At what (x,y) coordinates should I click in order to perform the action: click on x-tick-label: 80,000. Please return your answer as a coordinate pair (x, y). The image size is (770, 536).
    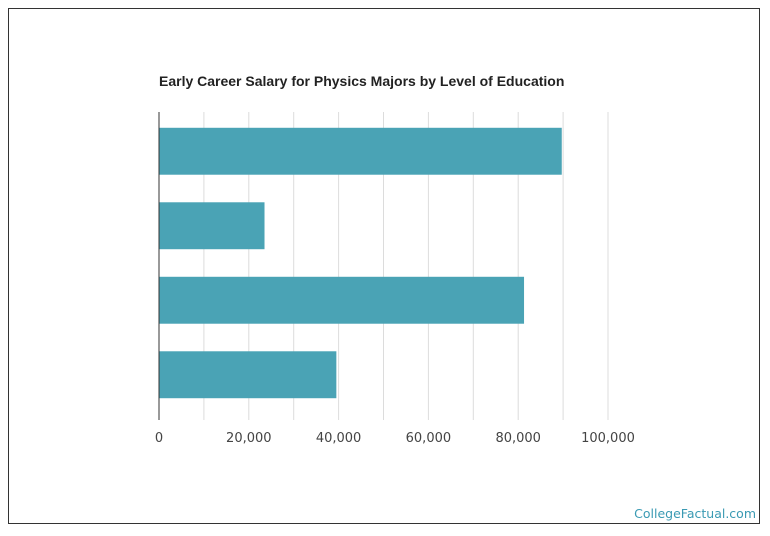
    Looking at the image, I should click on (518, 438).